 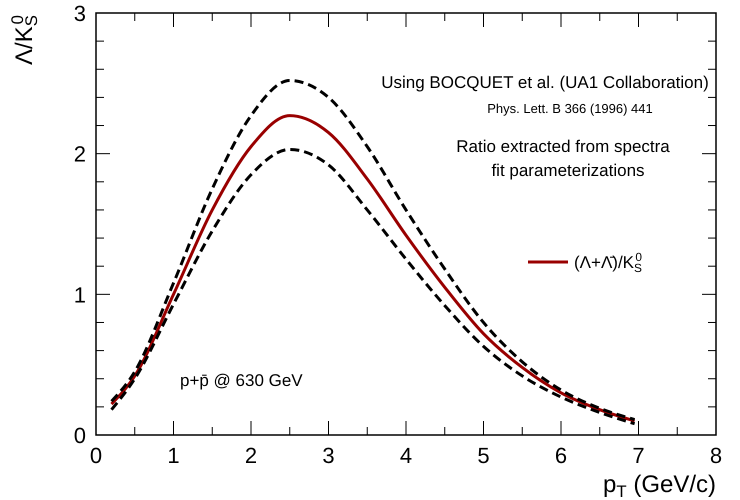 I want to click on x-tick-label: 7, so click(x=638, y=455).